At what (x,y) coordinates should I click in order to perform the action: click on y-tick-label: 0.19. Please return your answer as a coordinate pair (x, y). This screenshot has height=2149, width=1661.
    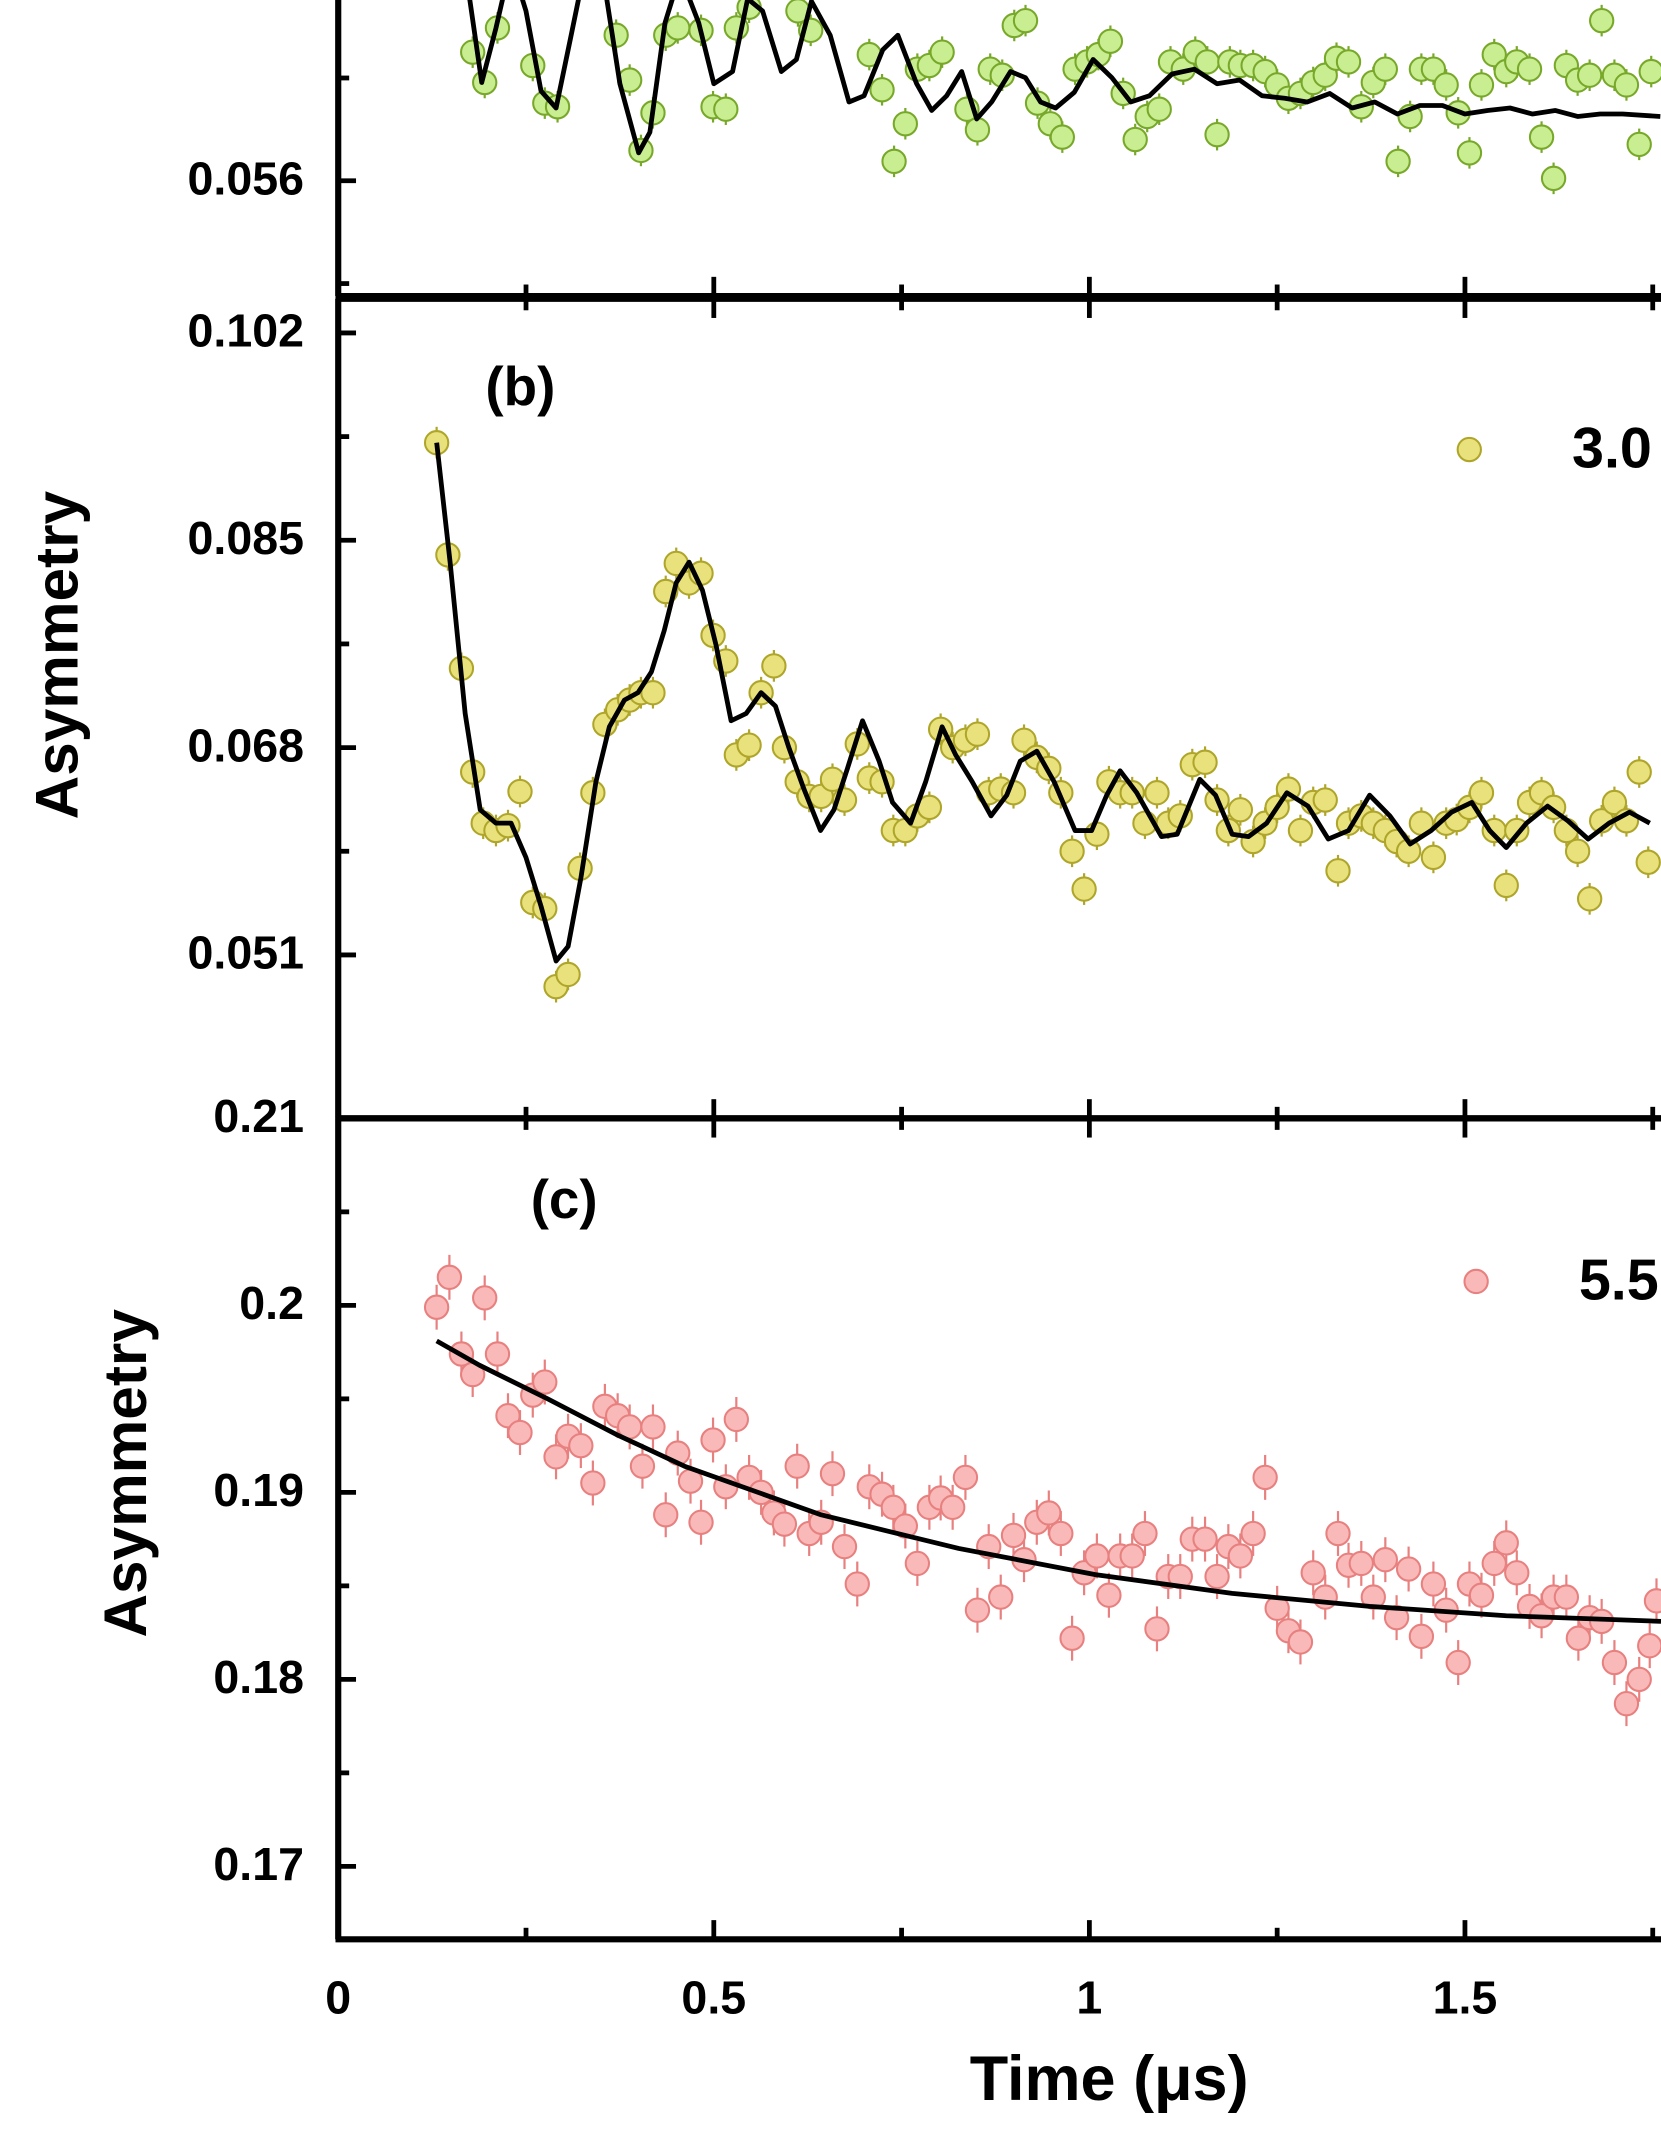
    Looking at the image, I should click on (258, 1490).